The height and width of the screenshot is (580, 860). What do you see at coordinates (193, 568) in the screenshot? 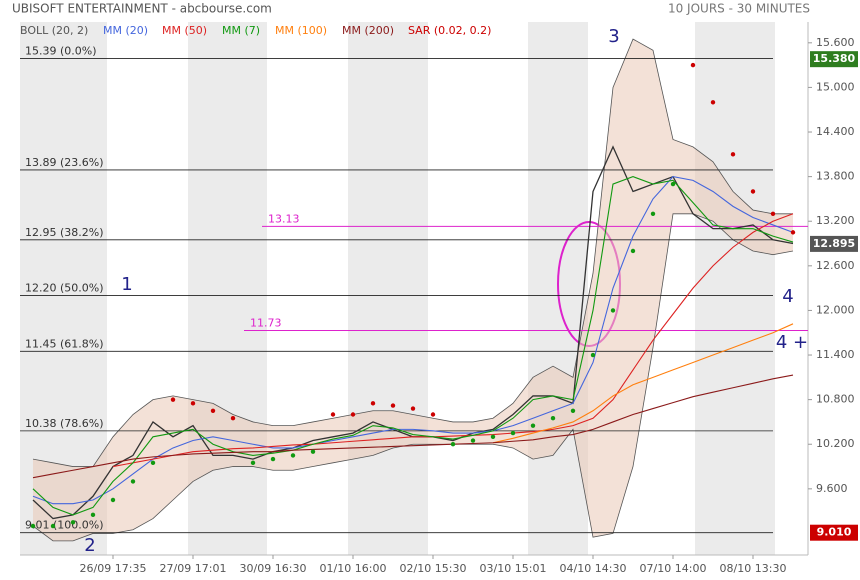
I see `x-tick-label: 27/09 17:01` at bounding box center [193, 568].